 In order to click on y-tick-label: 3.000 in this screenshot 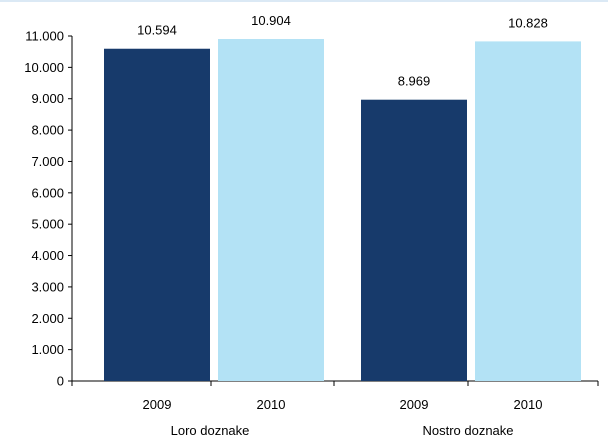, I will do `click(47, 286)`.